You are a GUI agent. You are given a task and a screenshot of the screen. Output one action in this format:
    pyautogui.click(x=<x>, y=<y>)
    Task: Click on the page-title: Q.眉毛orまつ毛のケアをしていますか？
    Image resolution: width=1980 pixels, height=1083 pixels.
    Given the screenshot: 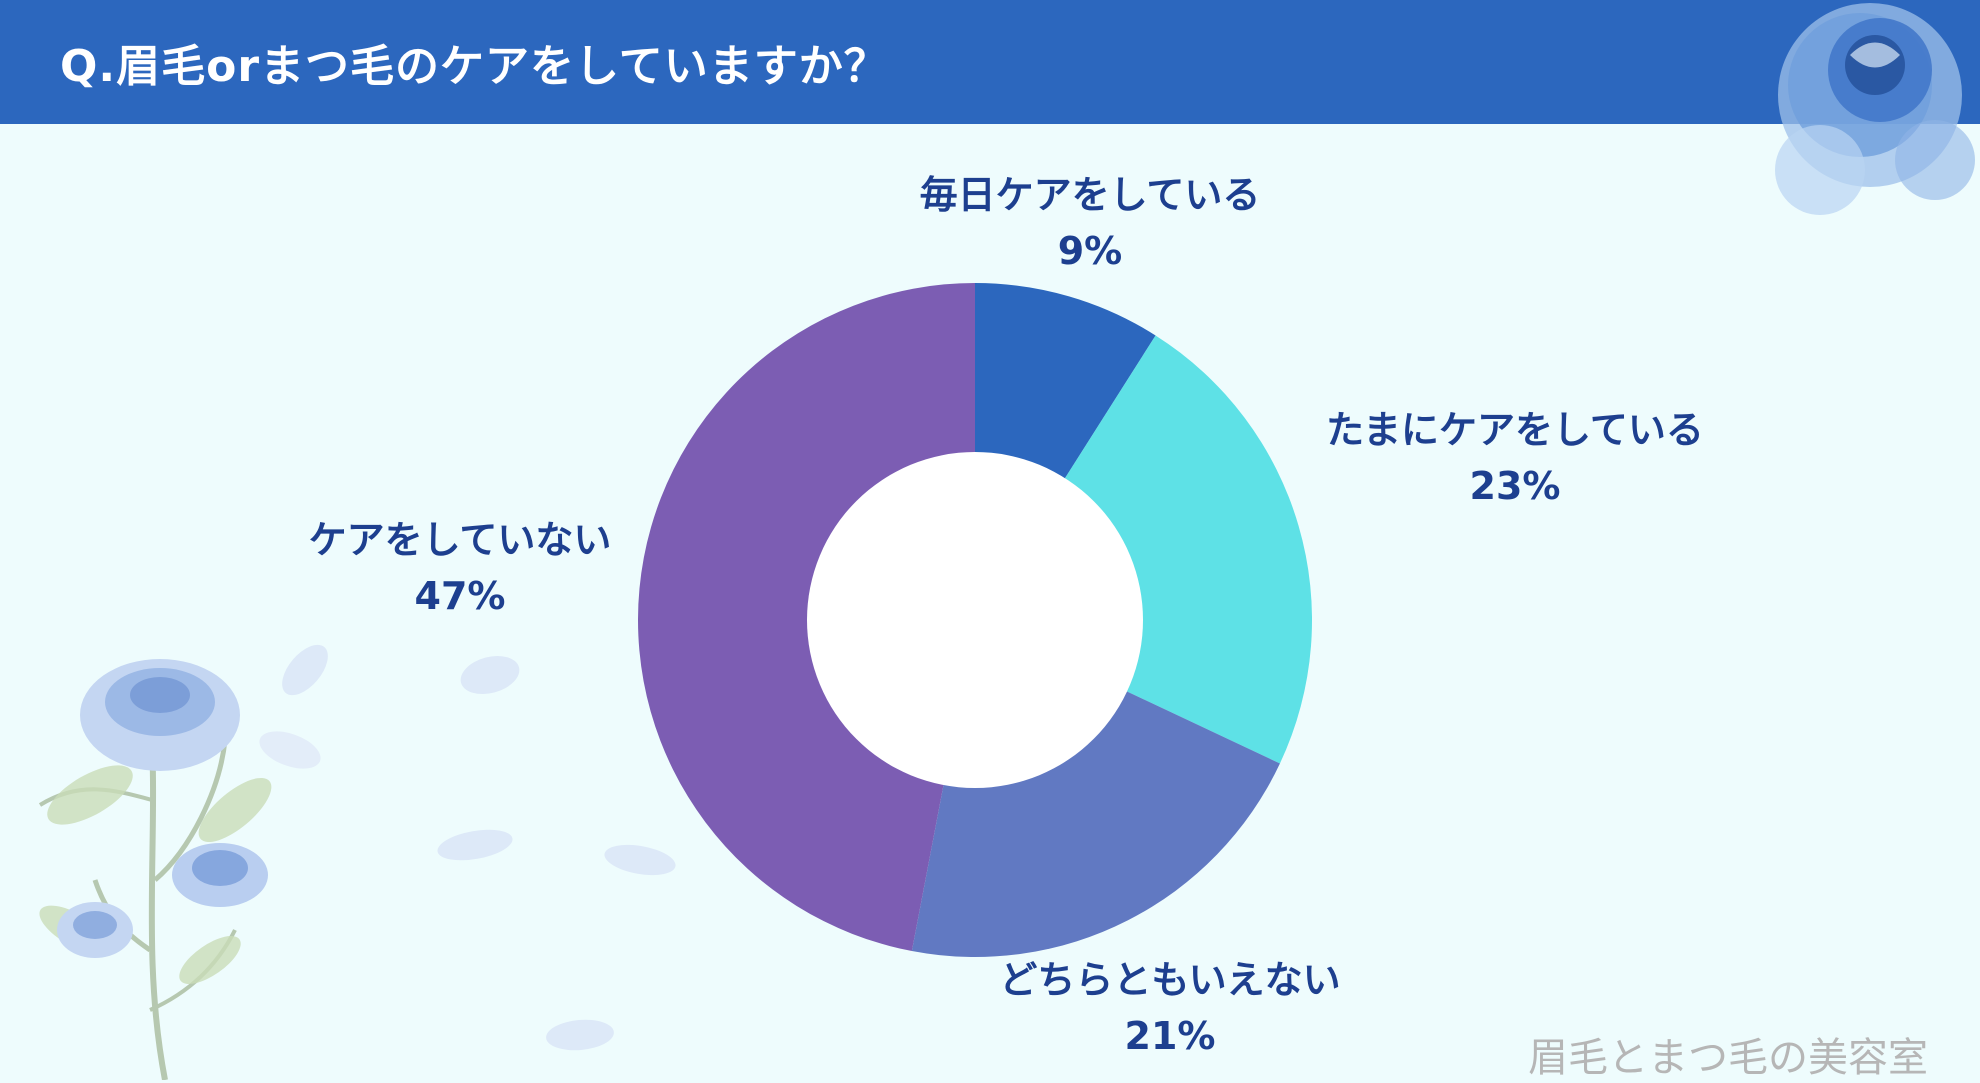 What is the action you would take?
    pyautogui.click(x=474, y=66)
    